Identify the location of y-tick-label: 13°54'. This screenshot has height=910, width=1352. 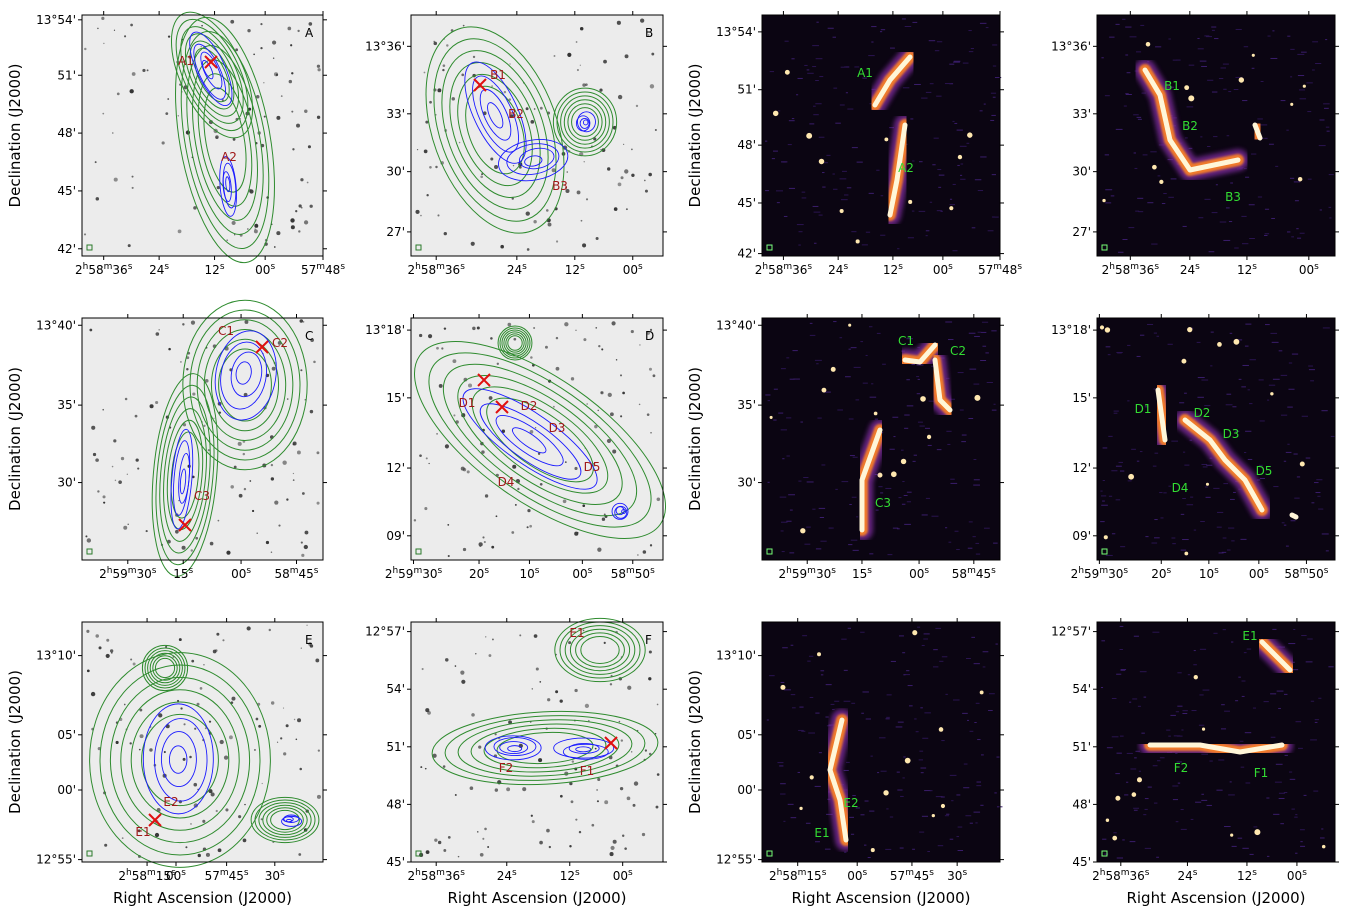
(736, 32).